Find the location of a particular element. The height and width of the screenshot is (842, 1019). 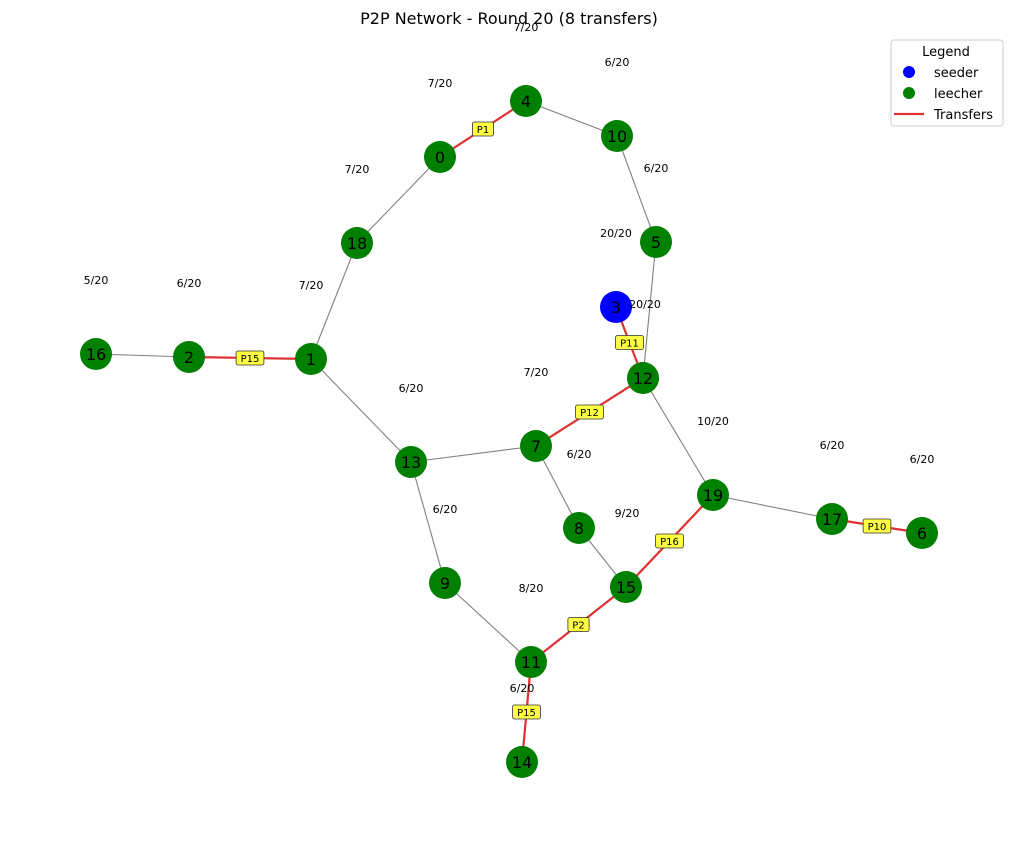

progress-label-12: 10/20 is located at coordinates (713, 421).